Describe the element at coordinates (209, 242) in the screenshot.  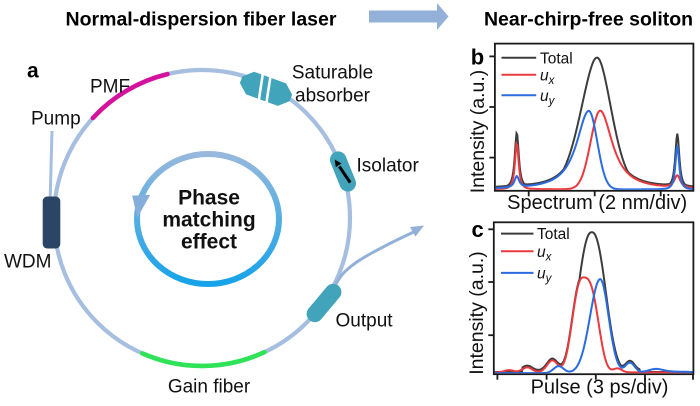
I see `svg-text: effect` at that location.